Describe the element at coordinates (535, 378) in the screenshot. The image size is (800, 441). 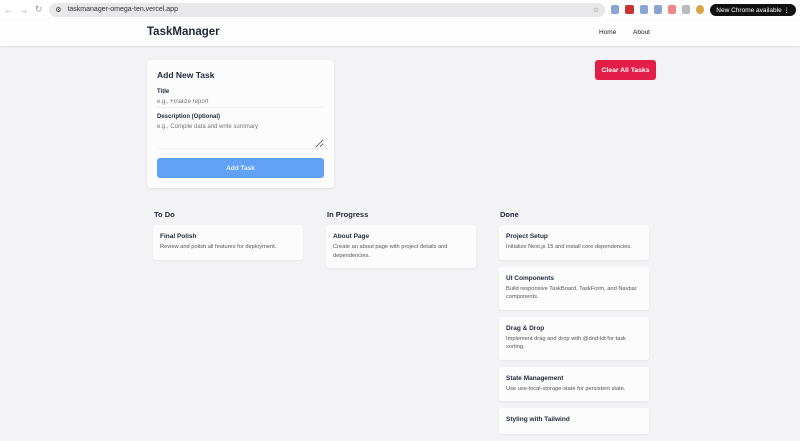
I see `task-title: State Management` at that location.